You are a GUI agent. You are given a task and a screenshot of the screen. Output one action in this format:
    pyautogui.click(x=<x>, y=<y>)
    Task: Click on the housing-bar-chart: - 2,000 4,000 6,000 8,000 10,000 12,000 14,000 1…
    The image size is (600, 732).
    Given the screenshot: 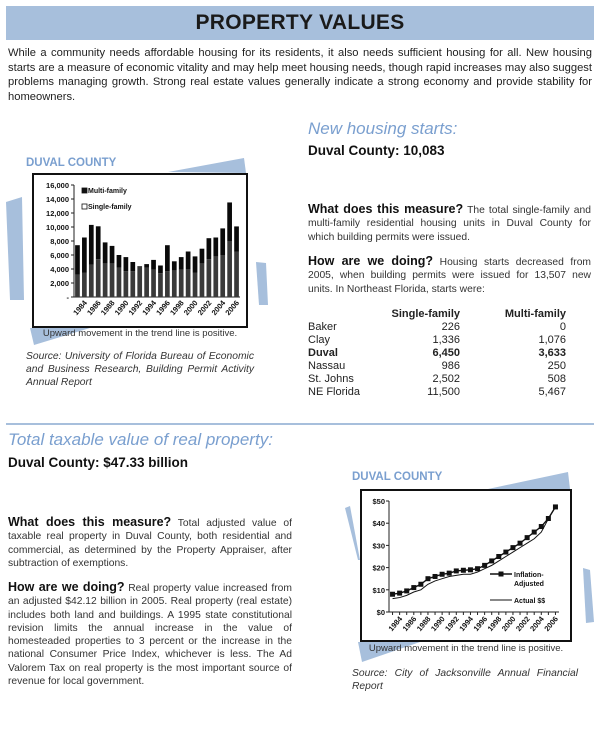 What is the action you would take?
    pyautogui.click(x=143, y=249)
    